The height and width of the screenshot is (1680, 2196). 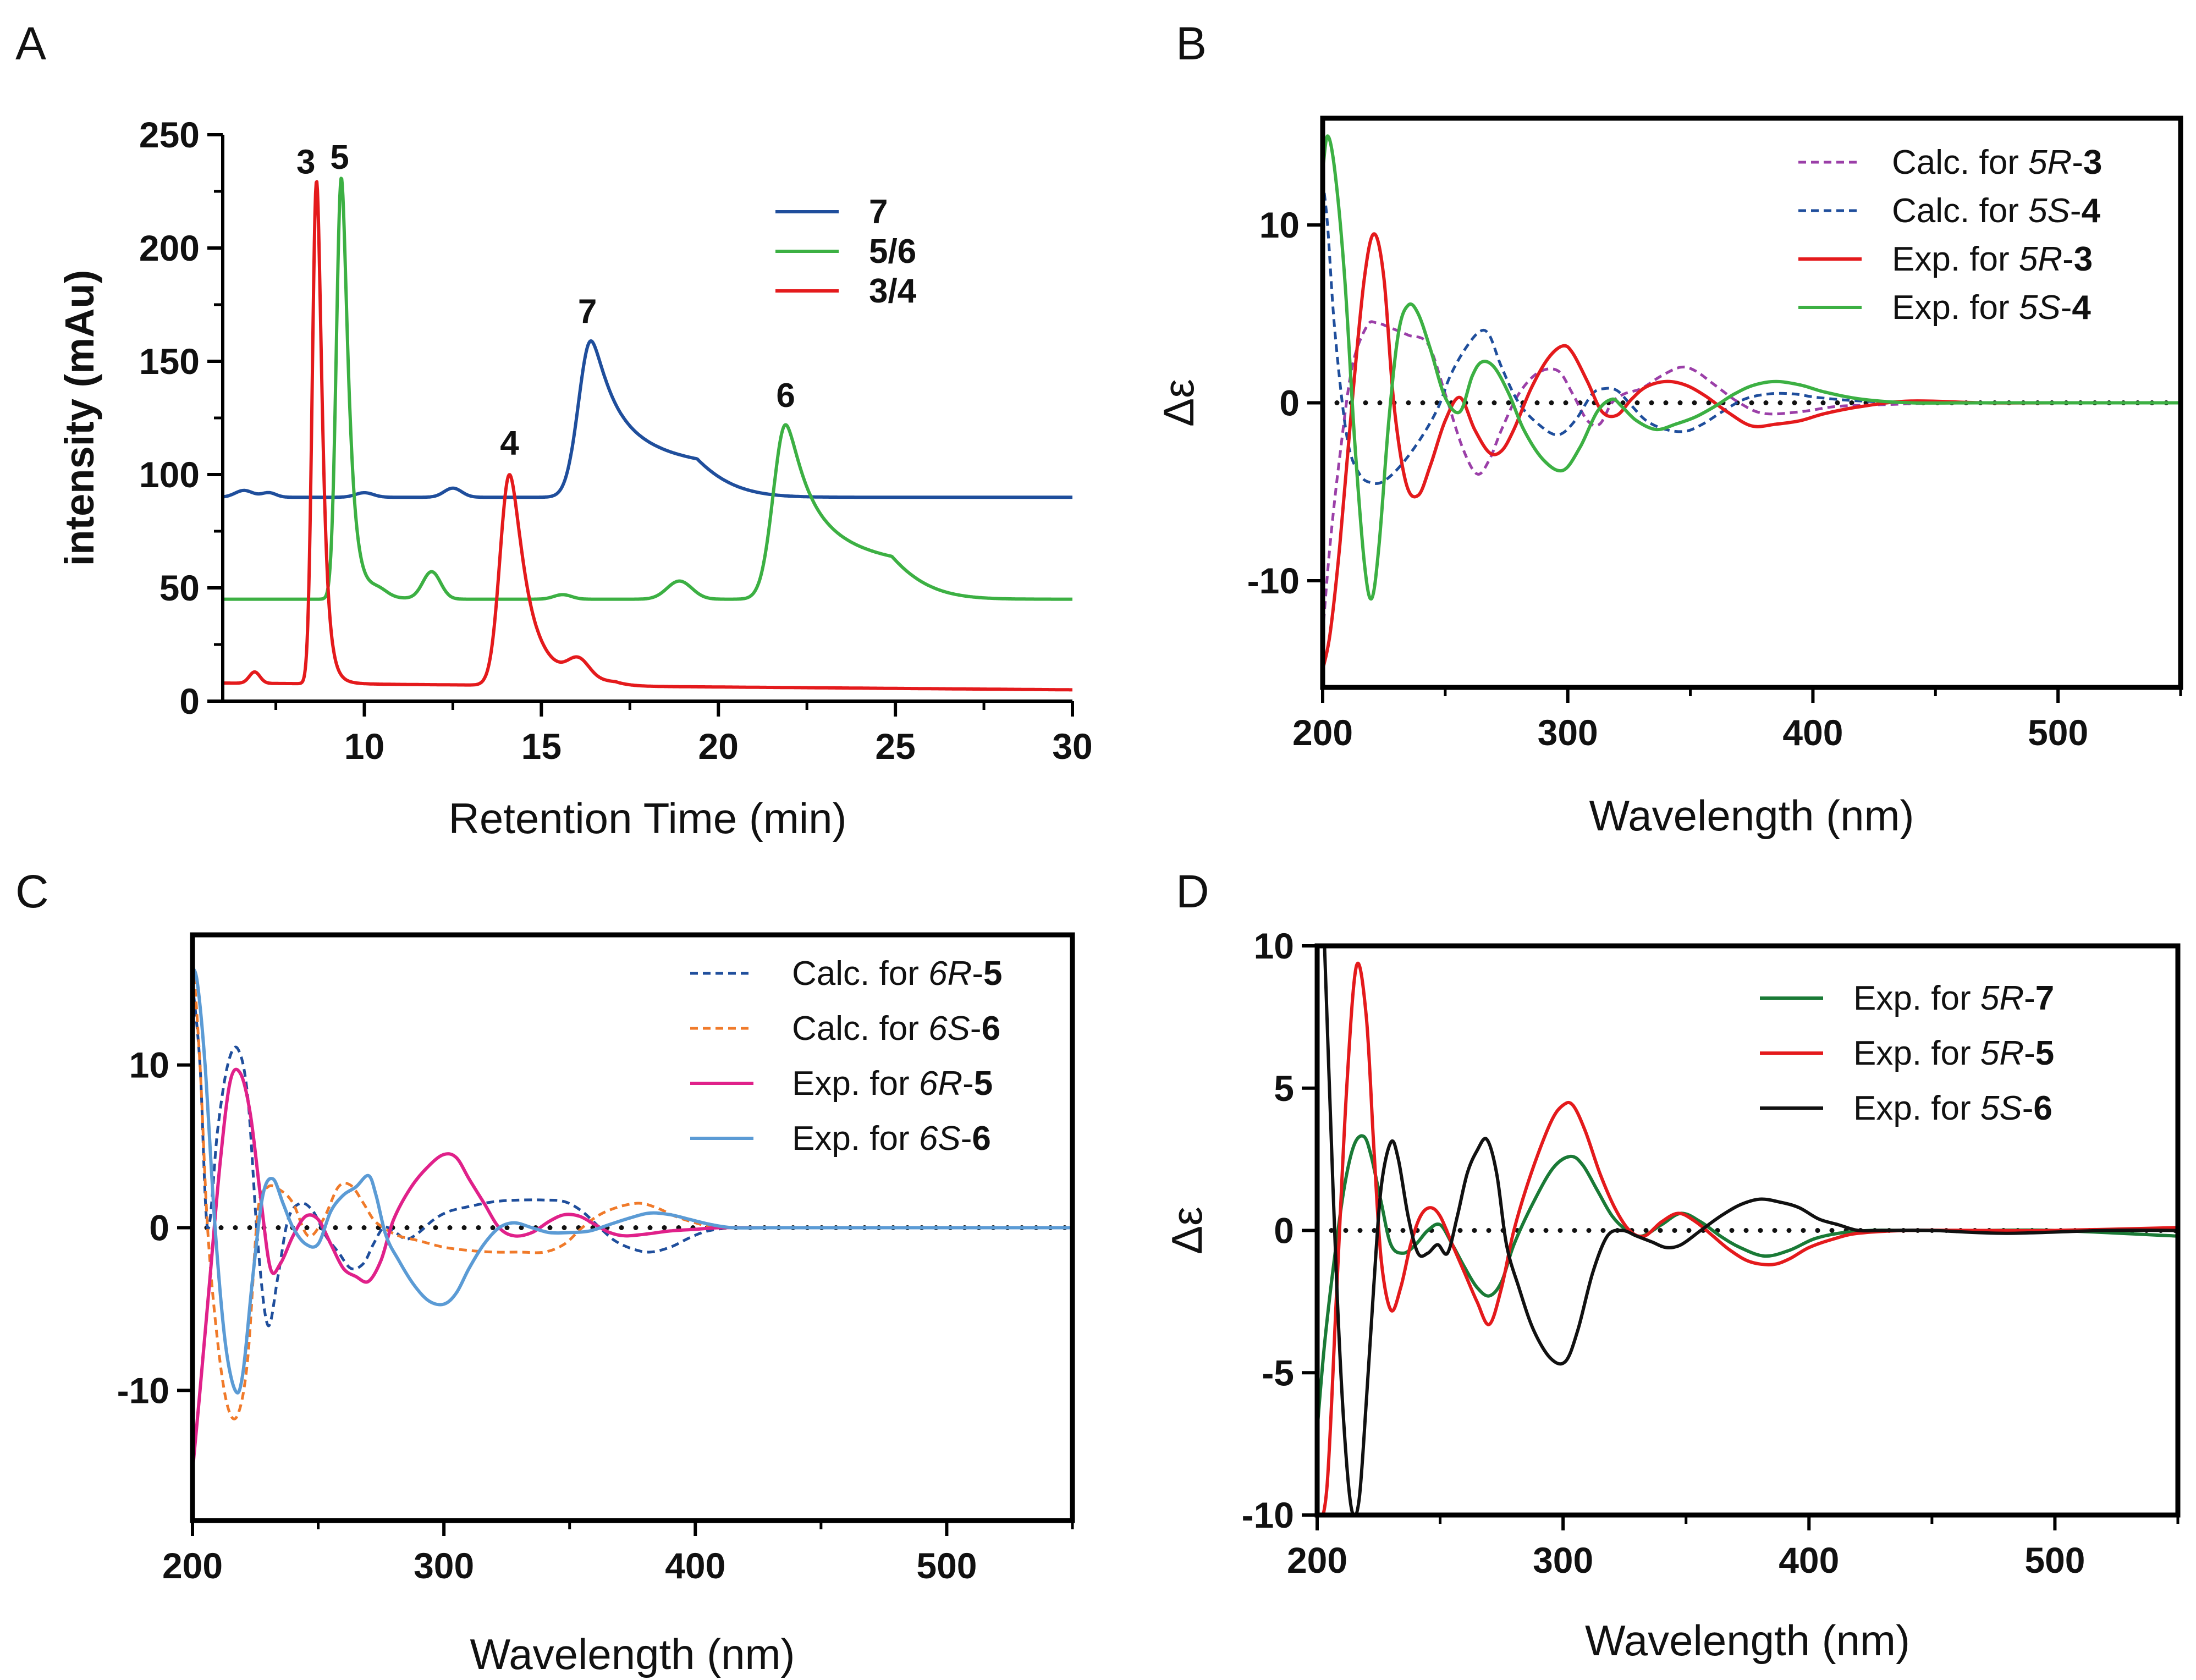 I want to click on legend-label: Exp. for 5S-4, so click(x=1991, y=308).